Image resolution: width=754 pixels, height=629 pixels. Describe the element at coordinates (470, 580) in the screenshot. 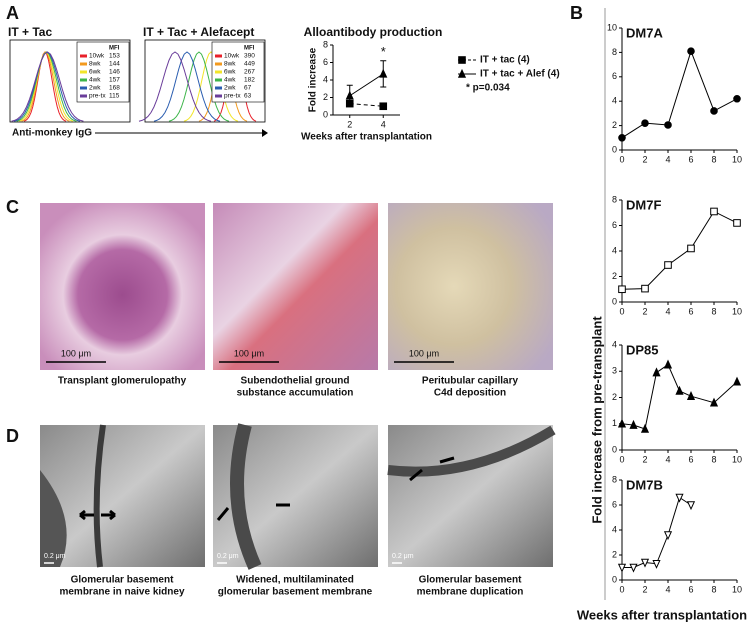

I see `caption: Glomerular basement` at that location.